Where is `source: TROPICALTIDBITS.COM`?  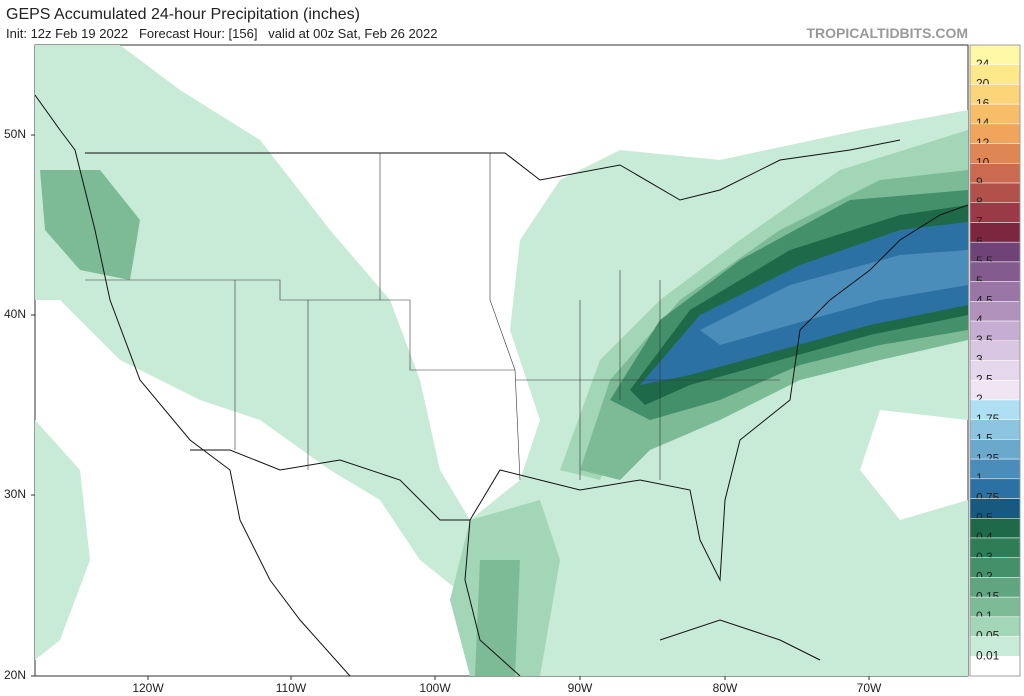
source: TROPICALTIDBITS.COM is located at coordinates (887, 33).